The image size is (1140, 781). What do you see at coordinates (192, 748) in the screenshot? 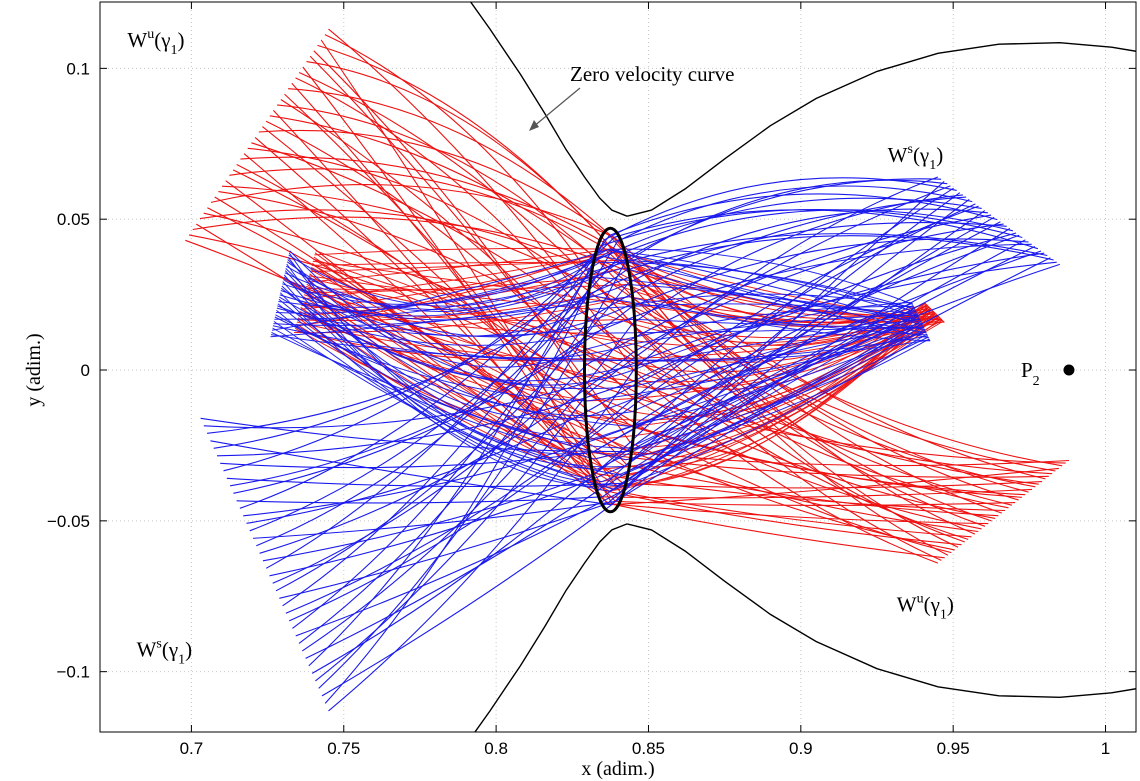
I see `x-tick-label: 0.7` at bounding box center [192, 748].